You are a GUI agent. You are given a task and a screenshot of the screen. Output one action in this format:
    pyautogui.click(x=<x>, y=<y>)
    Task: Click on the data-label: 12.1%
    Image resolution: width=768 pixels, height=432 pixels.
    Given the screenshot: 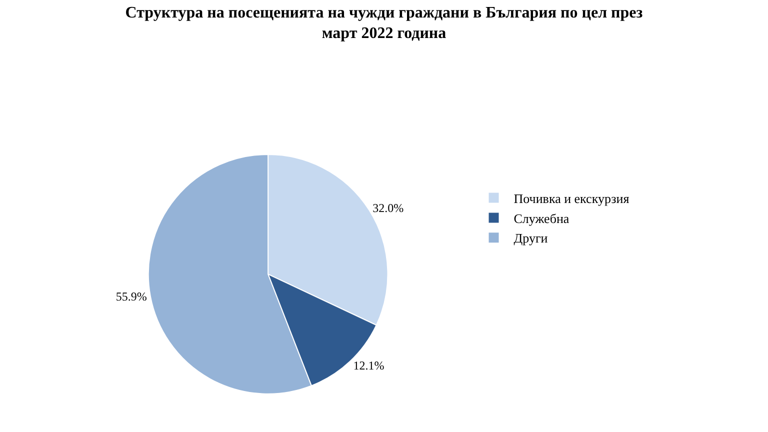 What is the action you would take?
    pyautogui.click(x=368, y=365)
    